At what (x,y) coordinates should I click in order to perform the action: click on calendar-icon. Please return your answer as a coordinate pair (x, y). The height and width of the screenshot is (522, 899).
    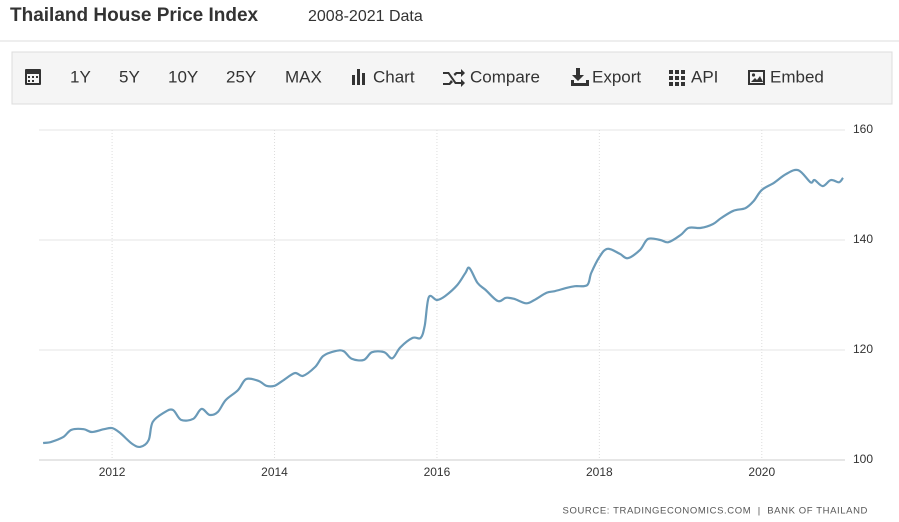
    Looking at the image, I should click on (33, 77).